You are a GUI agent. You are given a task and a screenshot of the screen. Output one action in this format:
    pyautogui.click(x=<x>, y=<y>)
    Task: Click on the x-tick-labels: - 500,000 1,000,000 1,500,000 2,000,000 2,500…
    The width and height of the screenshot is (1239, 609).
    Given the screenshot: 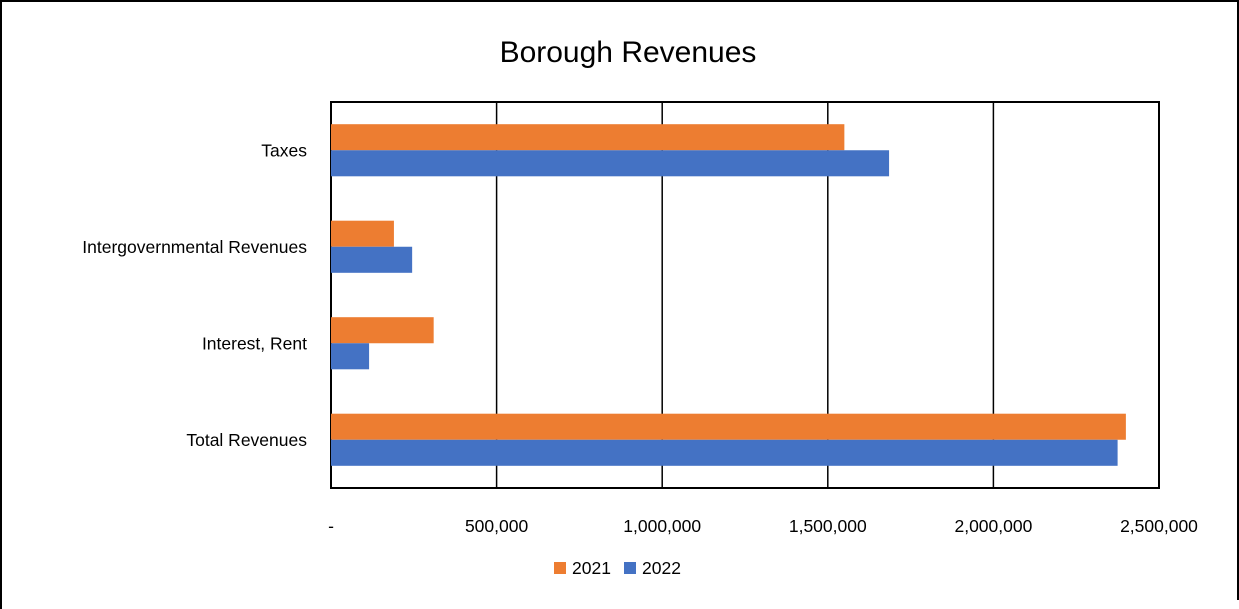 What is the action you would take?
    pyautogui.click(x=763, y=526)
    